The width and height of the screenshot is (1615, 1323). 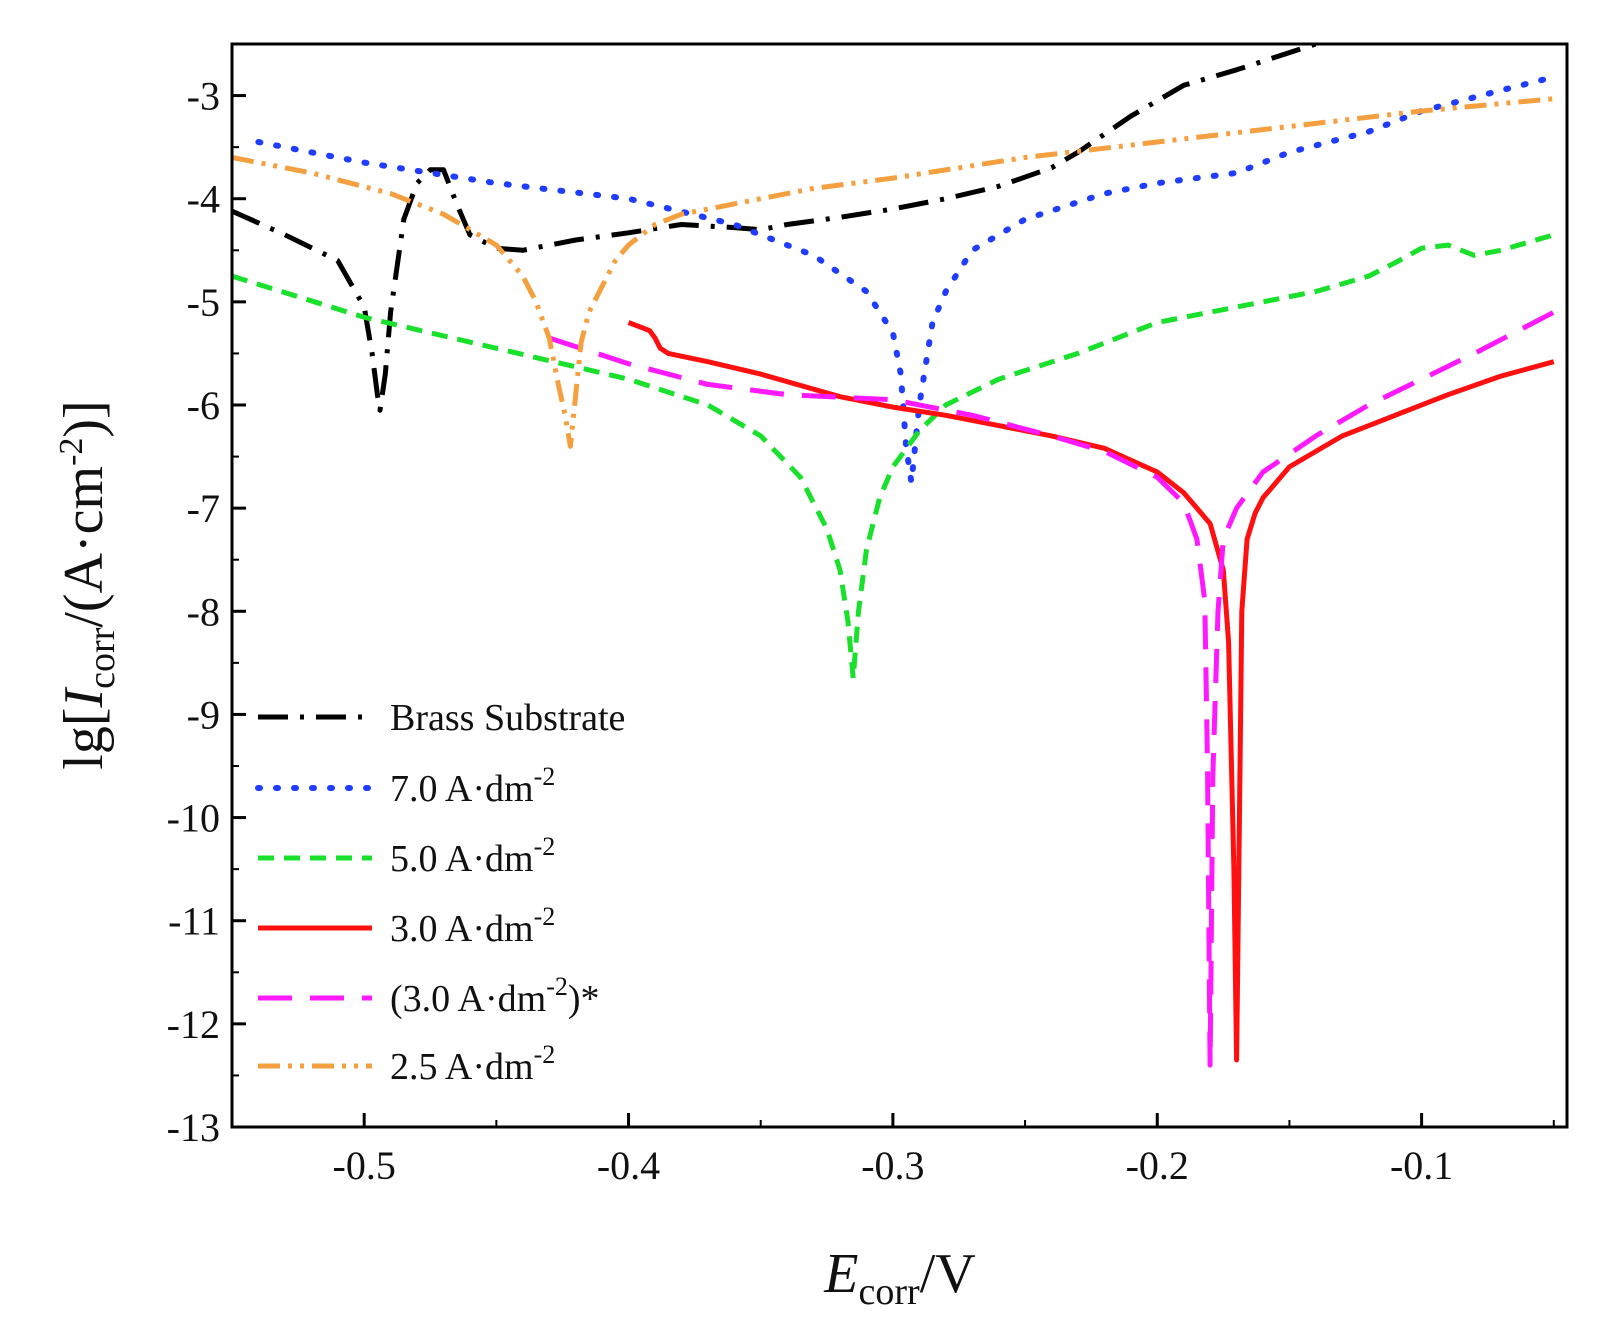 What do you see at coordinates (840, 1274) in the screenshot?
I see `x-axis-title-main: E` at bounding box center [840, 1274].